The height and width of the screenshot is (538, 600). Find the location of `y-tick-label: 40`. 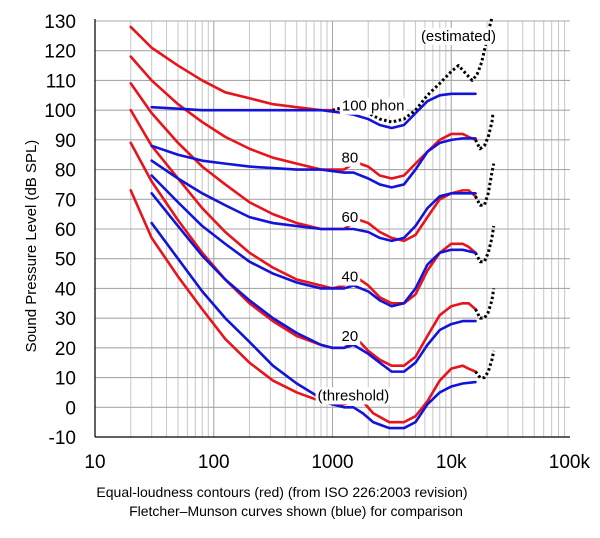

y-tick-label: 40 is located at coordinates (65, 289).